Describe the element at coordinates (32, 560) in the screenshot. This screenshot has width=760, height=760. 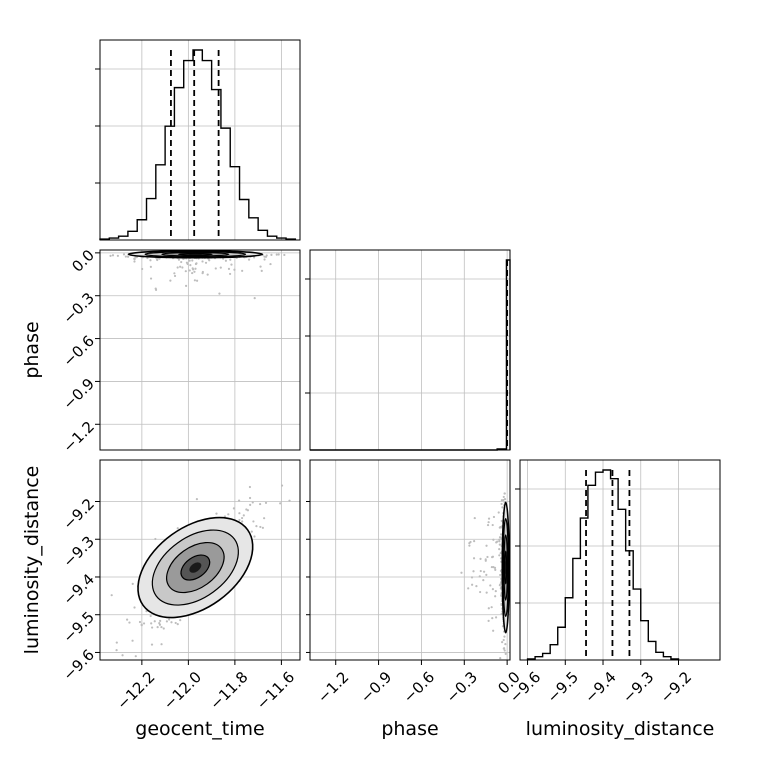
I see `y-axis-label: luminosity_distance` at that location.